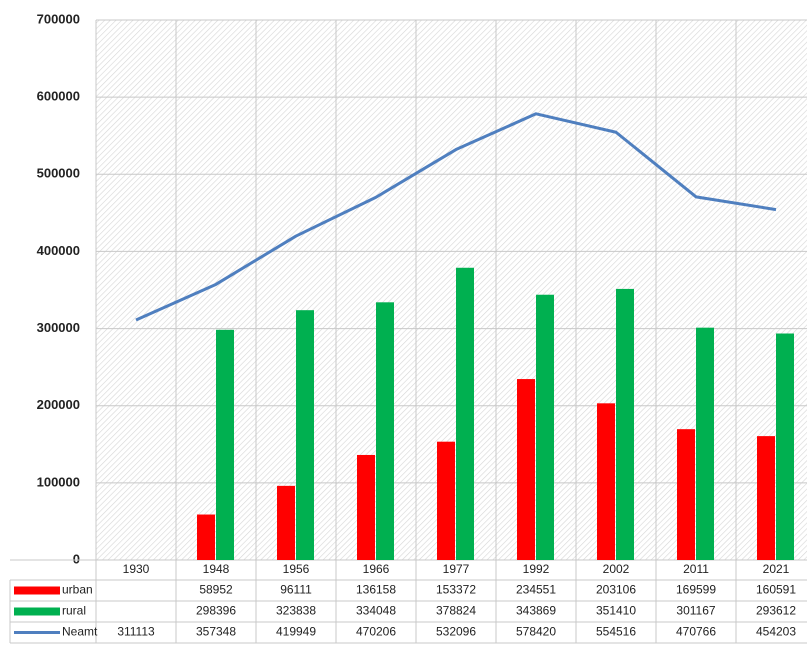 The width and height of the screenshot is (807, 648). Describe the element at coordinates (376, 569) in the screenshot. I see `x-tick-label: 1966` at that location.